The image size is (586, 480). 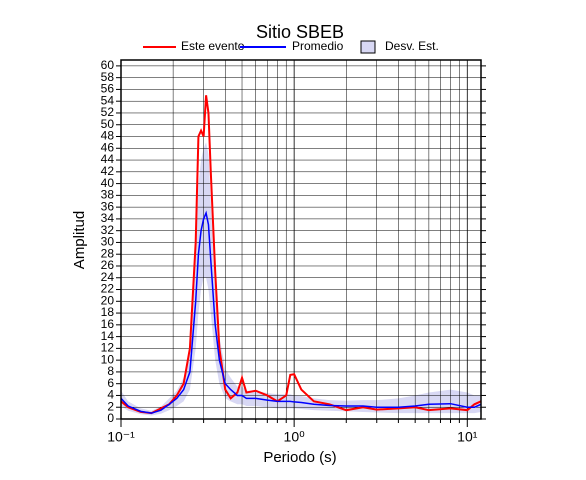 What do you see at coordinates (412, 46) in the screenshot?
I see `legend-label: Desv. Est.` at bounding box center [412, 46].